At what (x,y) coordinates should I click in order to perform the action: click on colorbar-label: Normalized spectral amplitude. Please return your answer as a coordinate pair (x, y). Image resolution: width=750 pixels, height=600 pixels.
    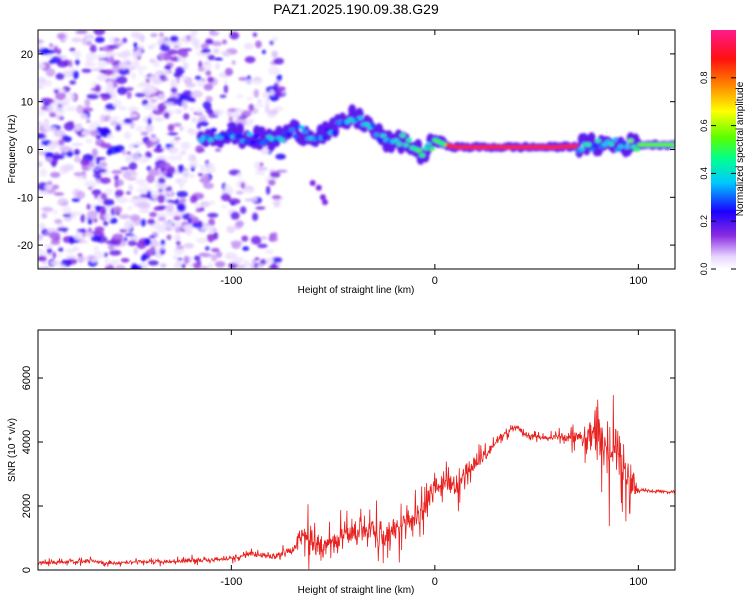
    Looking at the image, I should click on (740, 148).